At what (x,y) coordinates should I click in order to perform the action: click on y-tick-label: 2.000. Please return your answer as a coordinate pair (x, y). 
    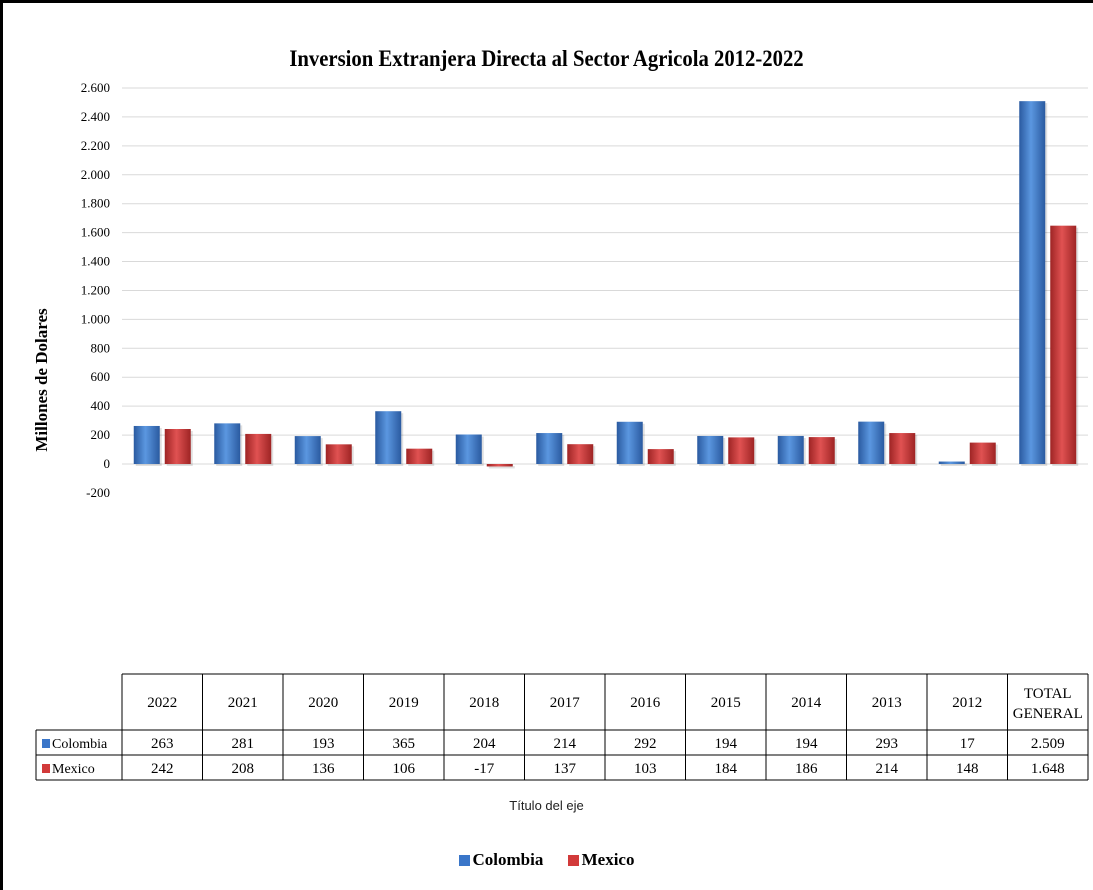
    Looking at the image, I should click on (95, 174).